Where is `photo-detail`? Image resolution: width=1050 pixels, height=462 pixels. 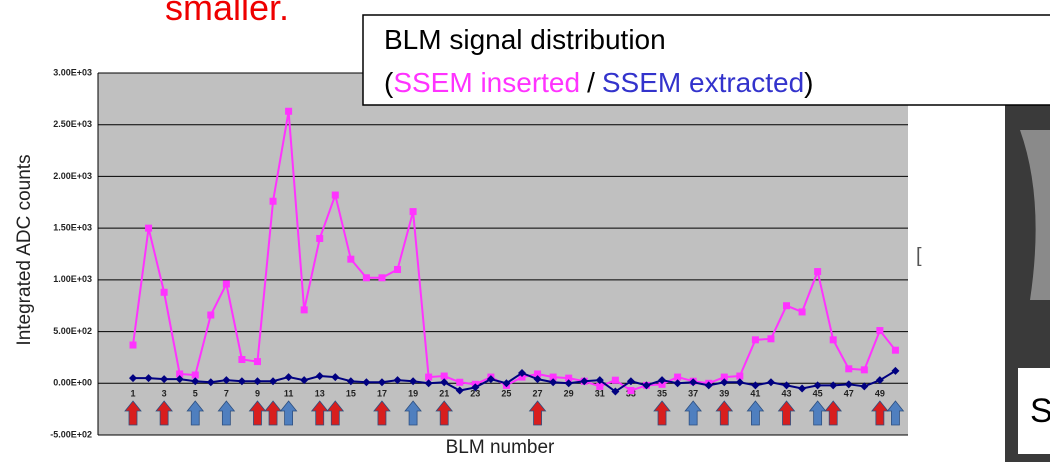
photo-detail is located at coordinates (1035, 215).